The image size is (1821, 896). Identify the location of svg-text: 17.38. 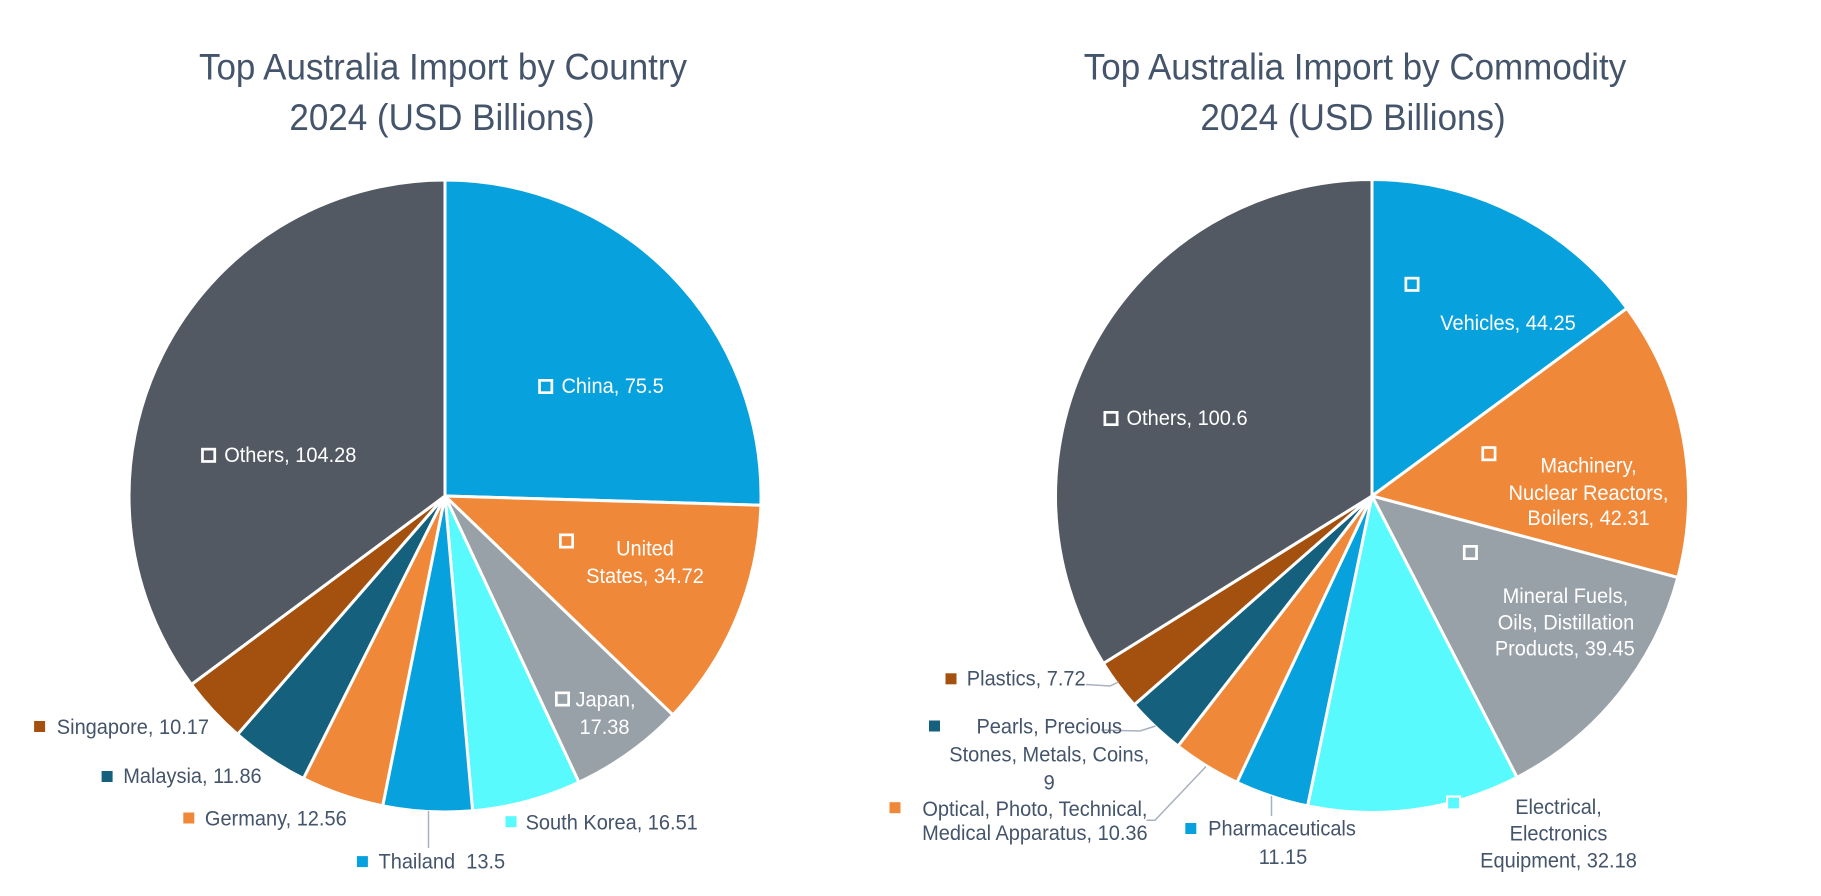
(604, 728).